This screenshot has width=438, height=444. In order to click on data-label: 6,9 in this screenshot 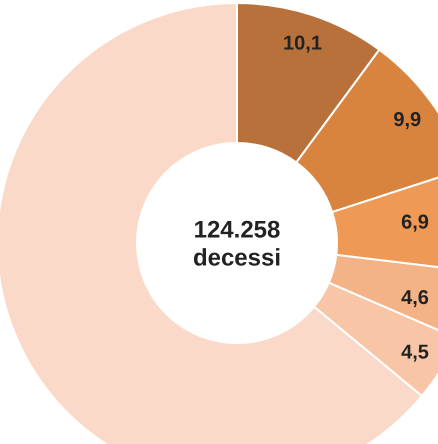, I will do `click(415, 223)`.